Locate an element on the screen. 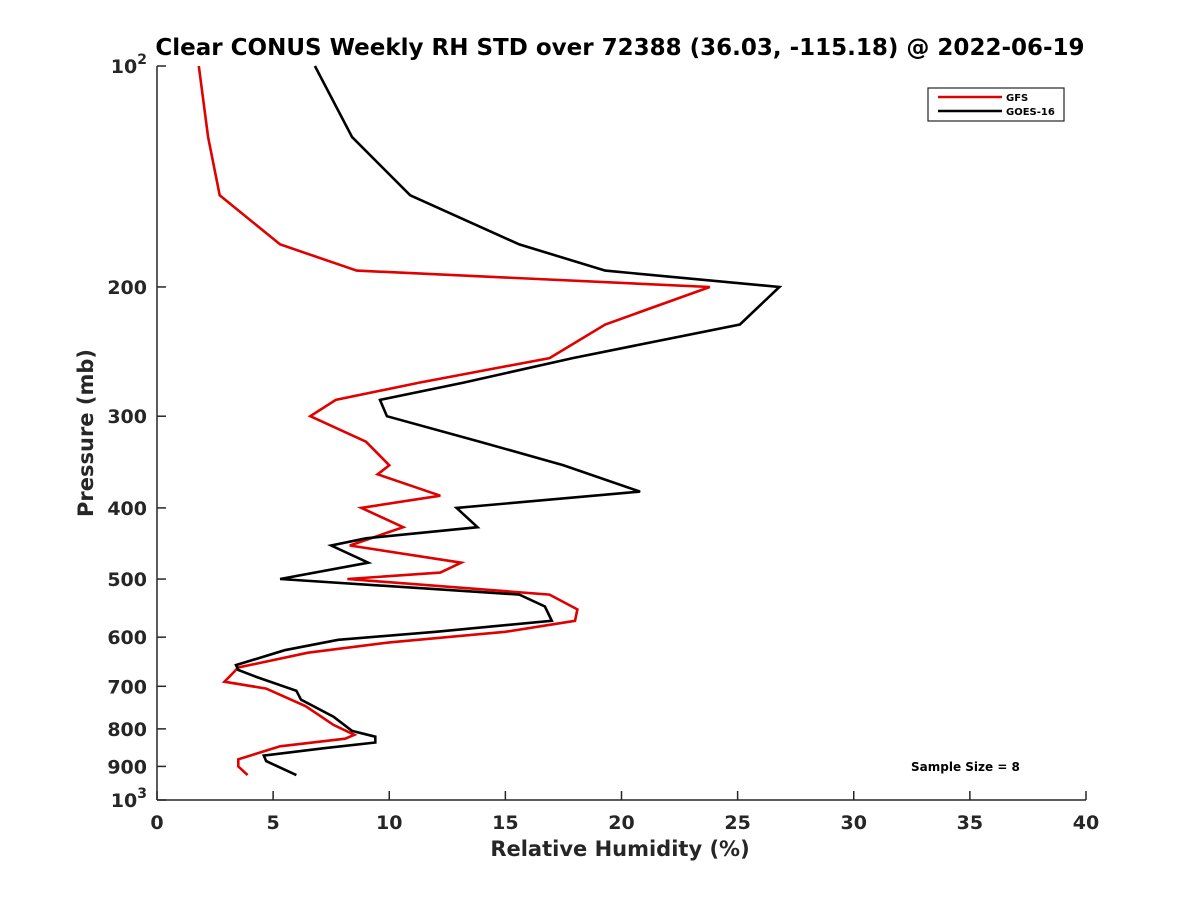 The height and width of the screenshot is (900, 1200). y-axis-label: Pressure (mb) is located at coordinates (86, 433).